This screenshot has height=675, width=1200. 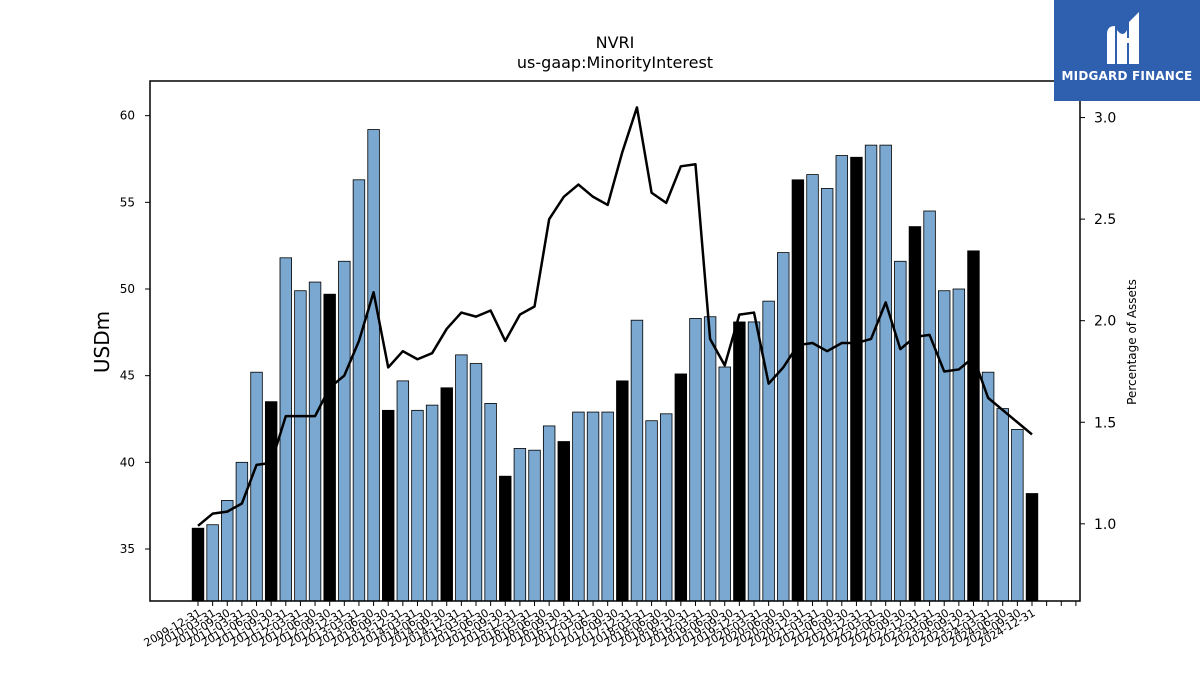 I want to click on logo-text: MIDGARD FINANCE, so click(x=1127, y=76).